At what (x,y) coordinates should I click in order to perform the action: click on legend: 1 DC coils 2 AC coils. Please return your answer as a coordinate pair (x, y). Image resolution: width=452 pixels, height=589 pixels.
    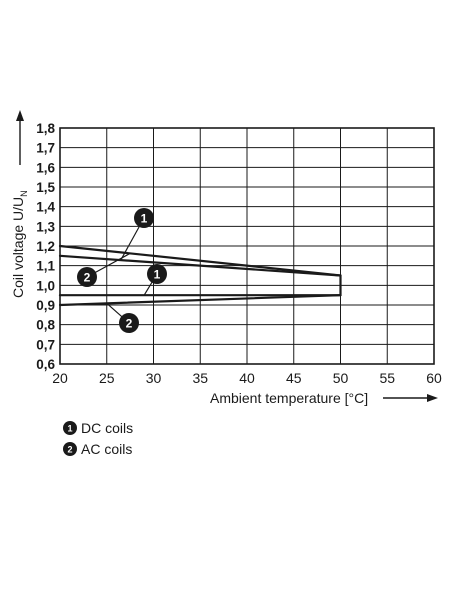
    Looking at the image, I should click on (98, 438).